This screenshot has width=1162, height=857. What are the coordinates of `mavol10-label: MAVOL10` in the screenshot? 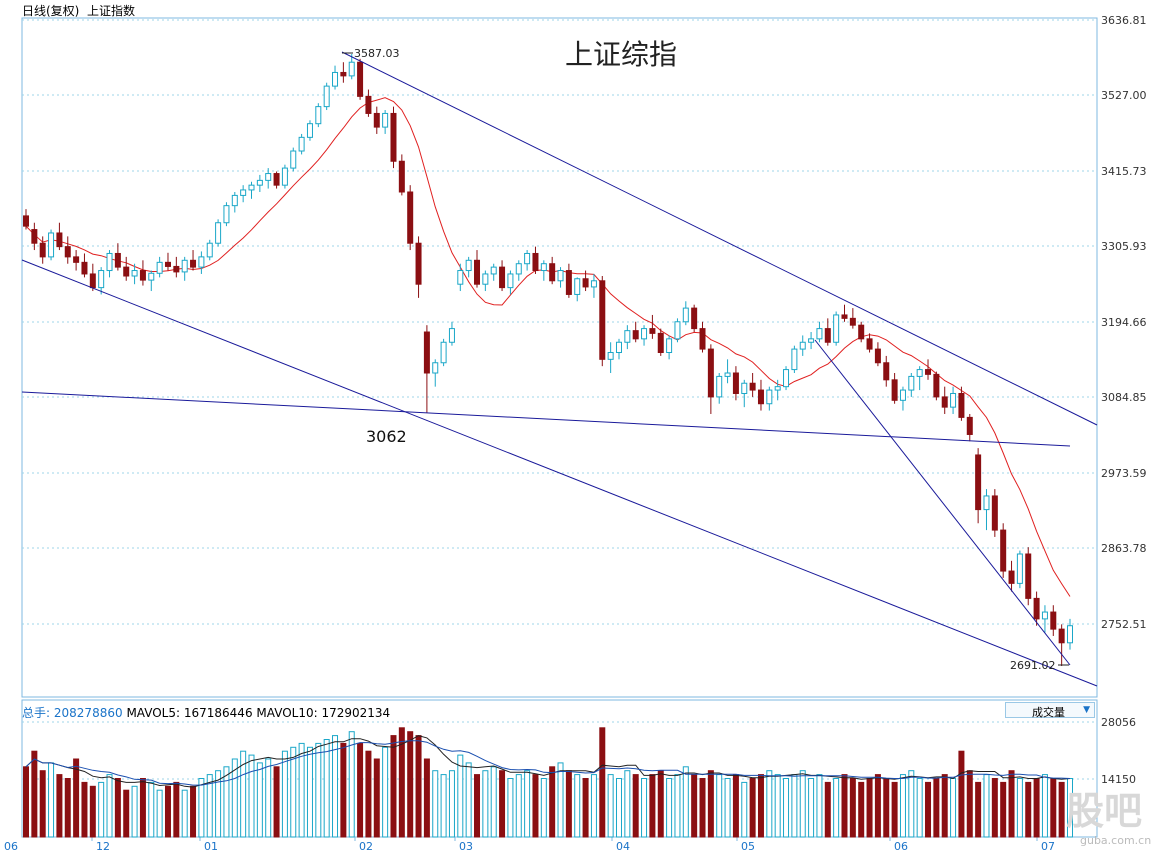 It's located at (285, 713).